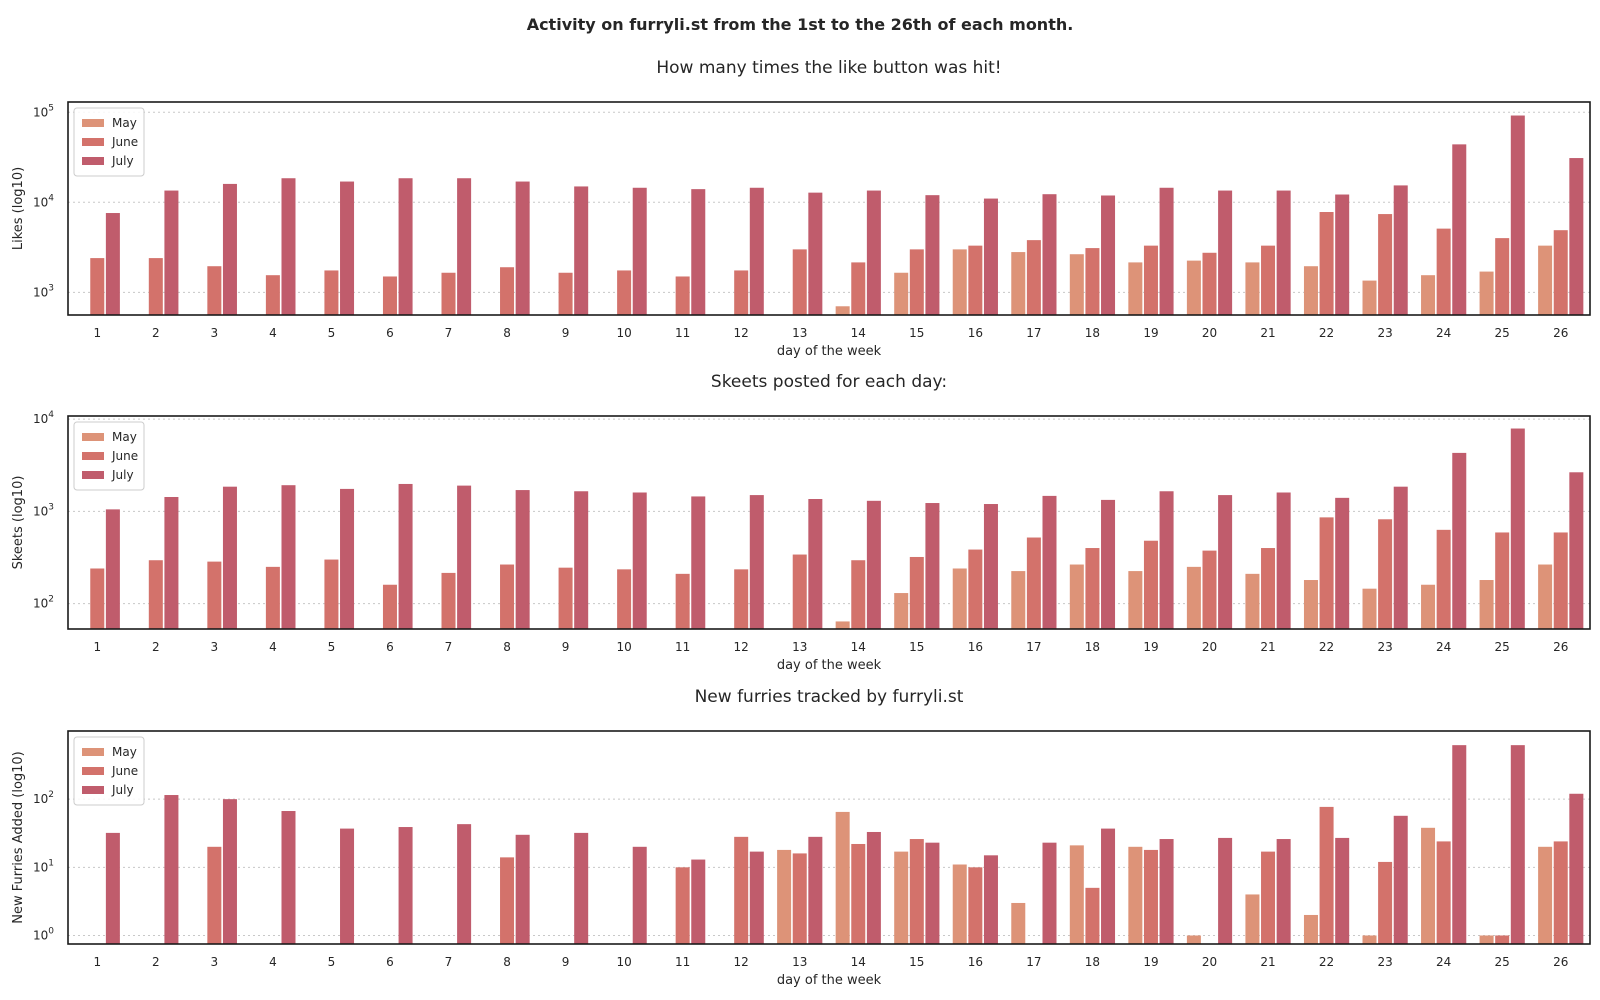  Describe the element at coordinates (858, 962) in the screenshot. I see `x-tick-label: 14` at that location.